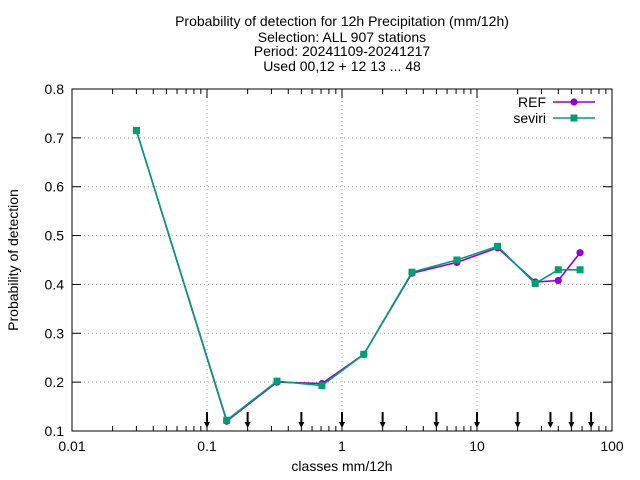 This screenshot has height=480, width=640. What do you see at coordinates (342, 37) in the screenshot?
I see `chart-title-line-2: Selection: ALL 907 stations` at bounding box center [342, 37].